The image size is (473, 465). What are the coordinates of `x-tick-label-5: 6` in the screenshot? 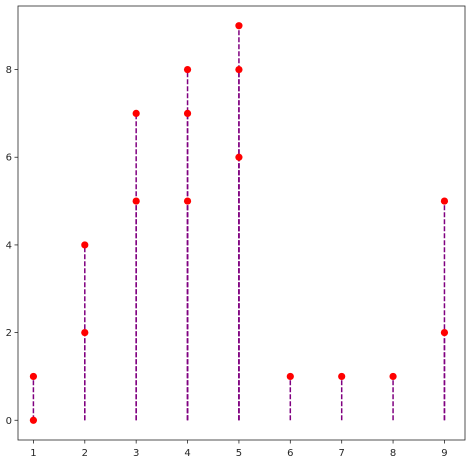 It's located at (290, 453).